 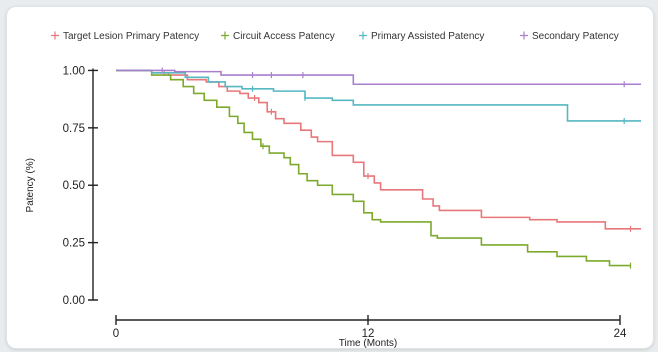 I want to click on legend-label: Target Lesion Primary Patency, so click(x=131, y=36).